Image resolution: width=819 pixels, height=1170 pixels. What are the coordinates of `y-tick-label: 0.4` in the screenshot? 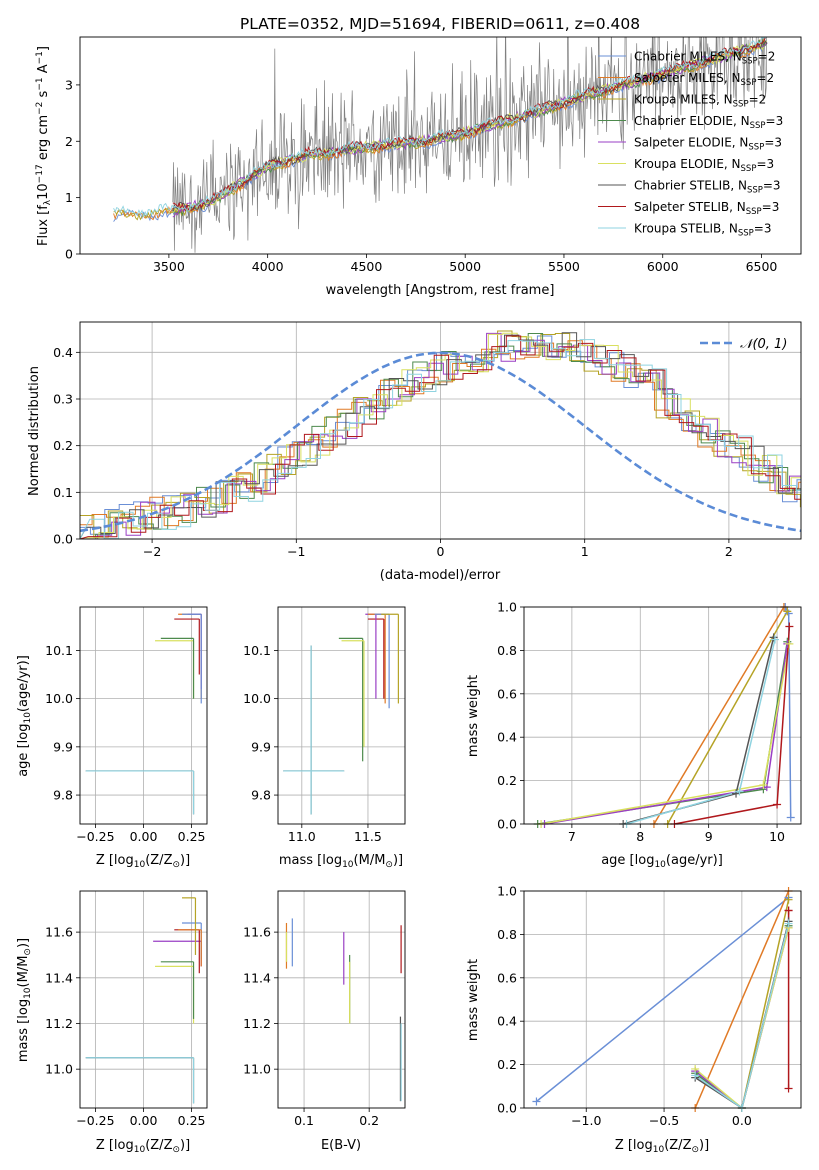 It's located at (63, 352).